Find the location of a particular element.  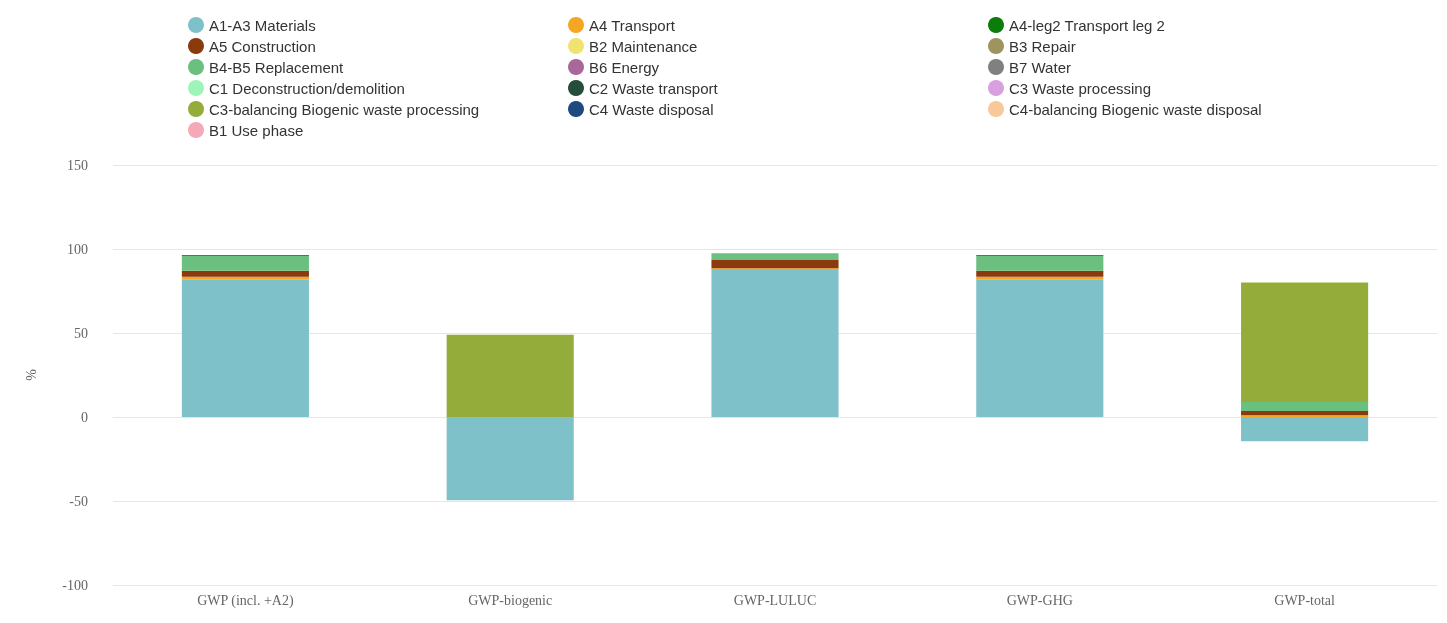

legend-label: B7 Water is located at coordinates (1040, 67).